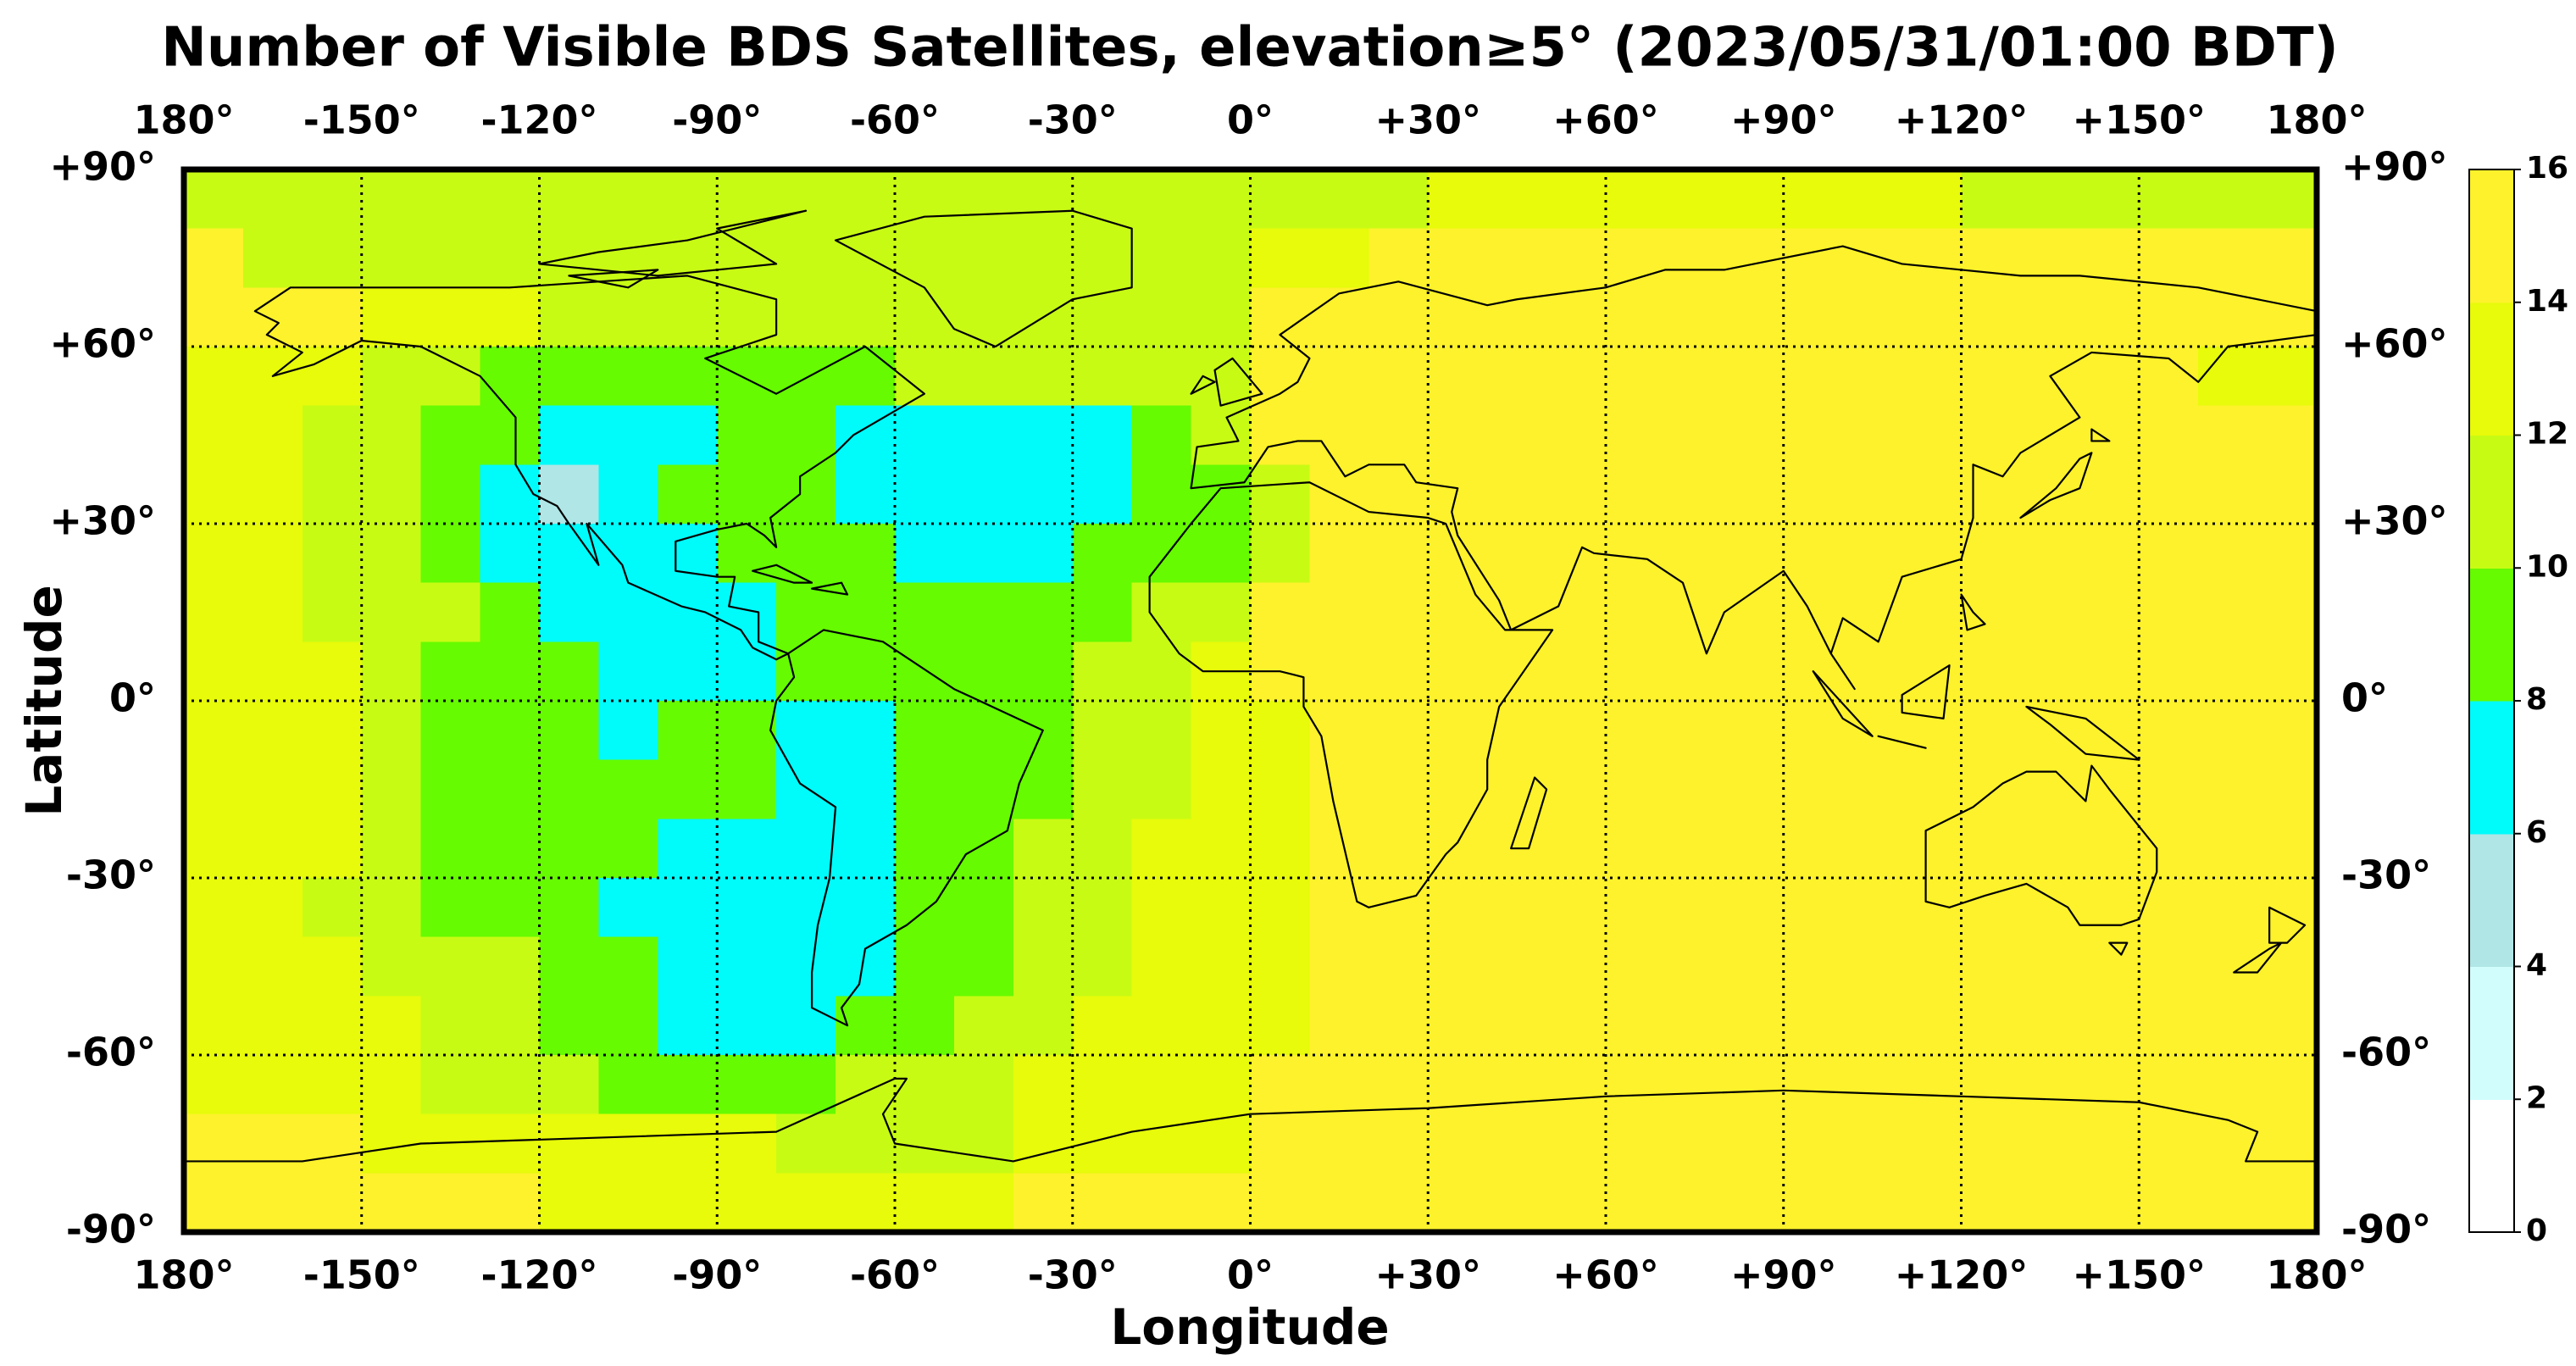 This screenshot has height=1366, width=2576. I want to click on y-tick-label: -30°, so click(2386, 875).